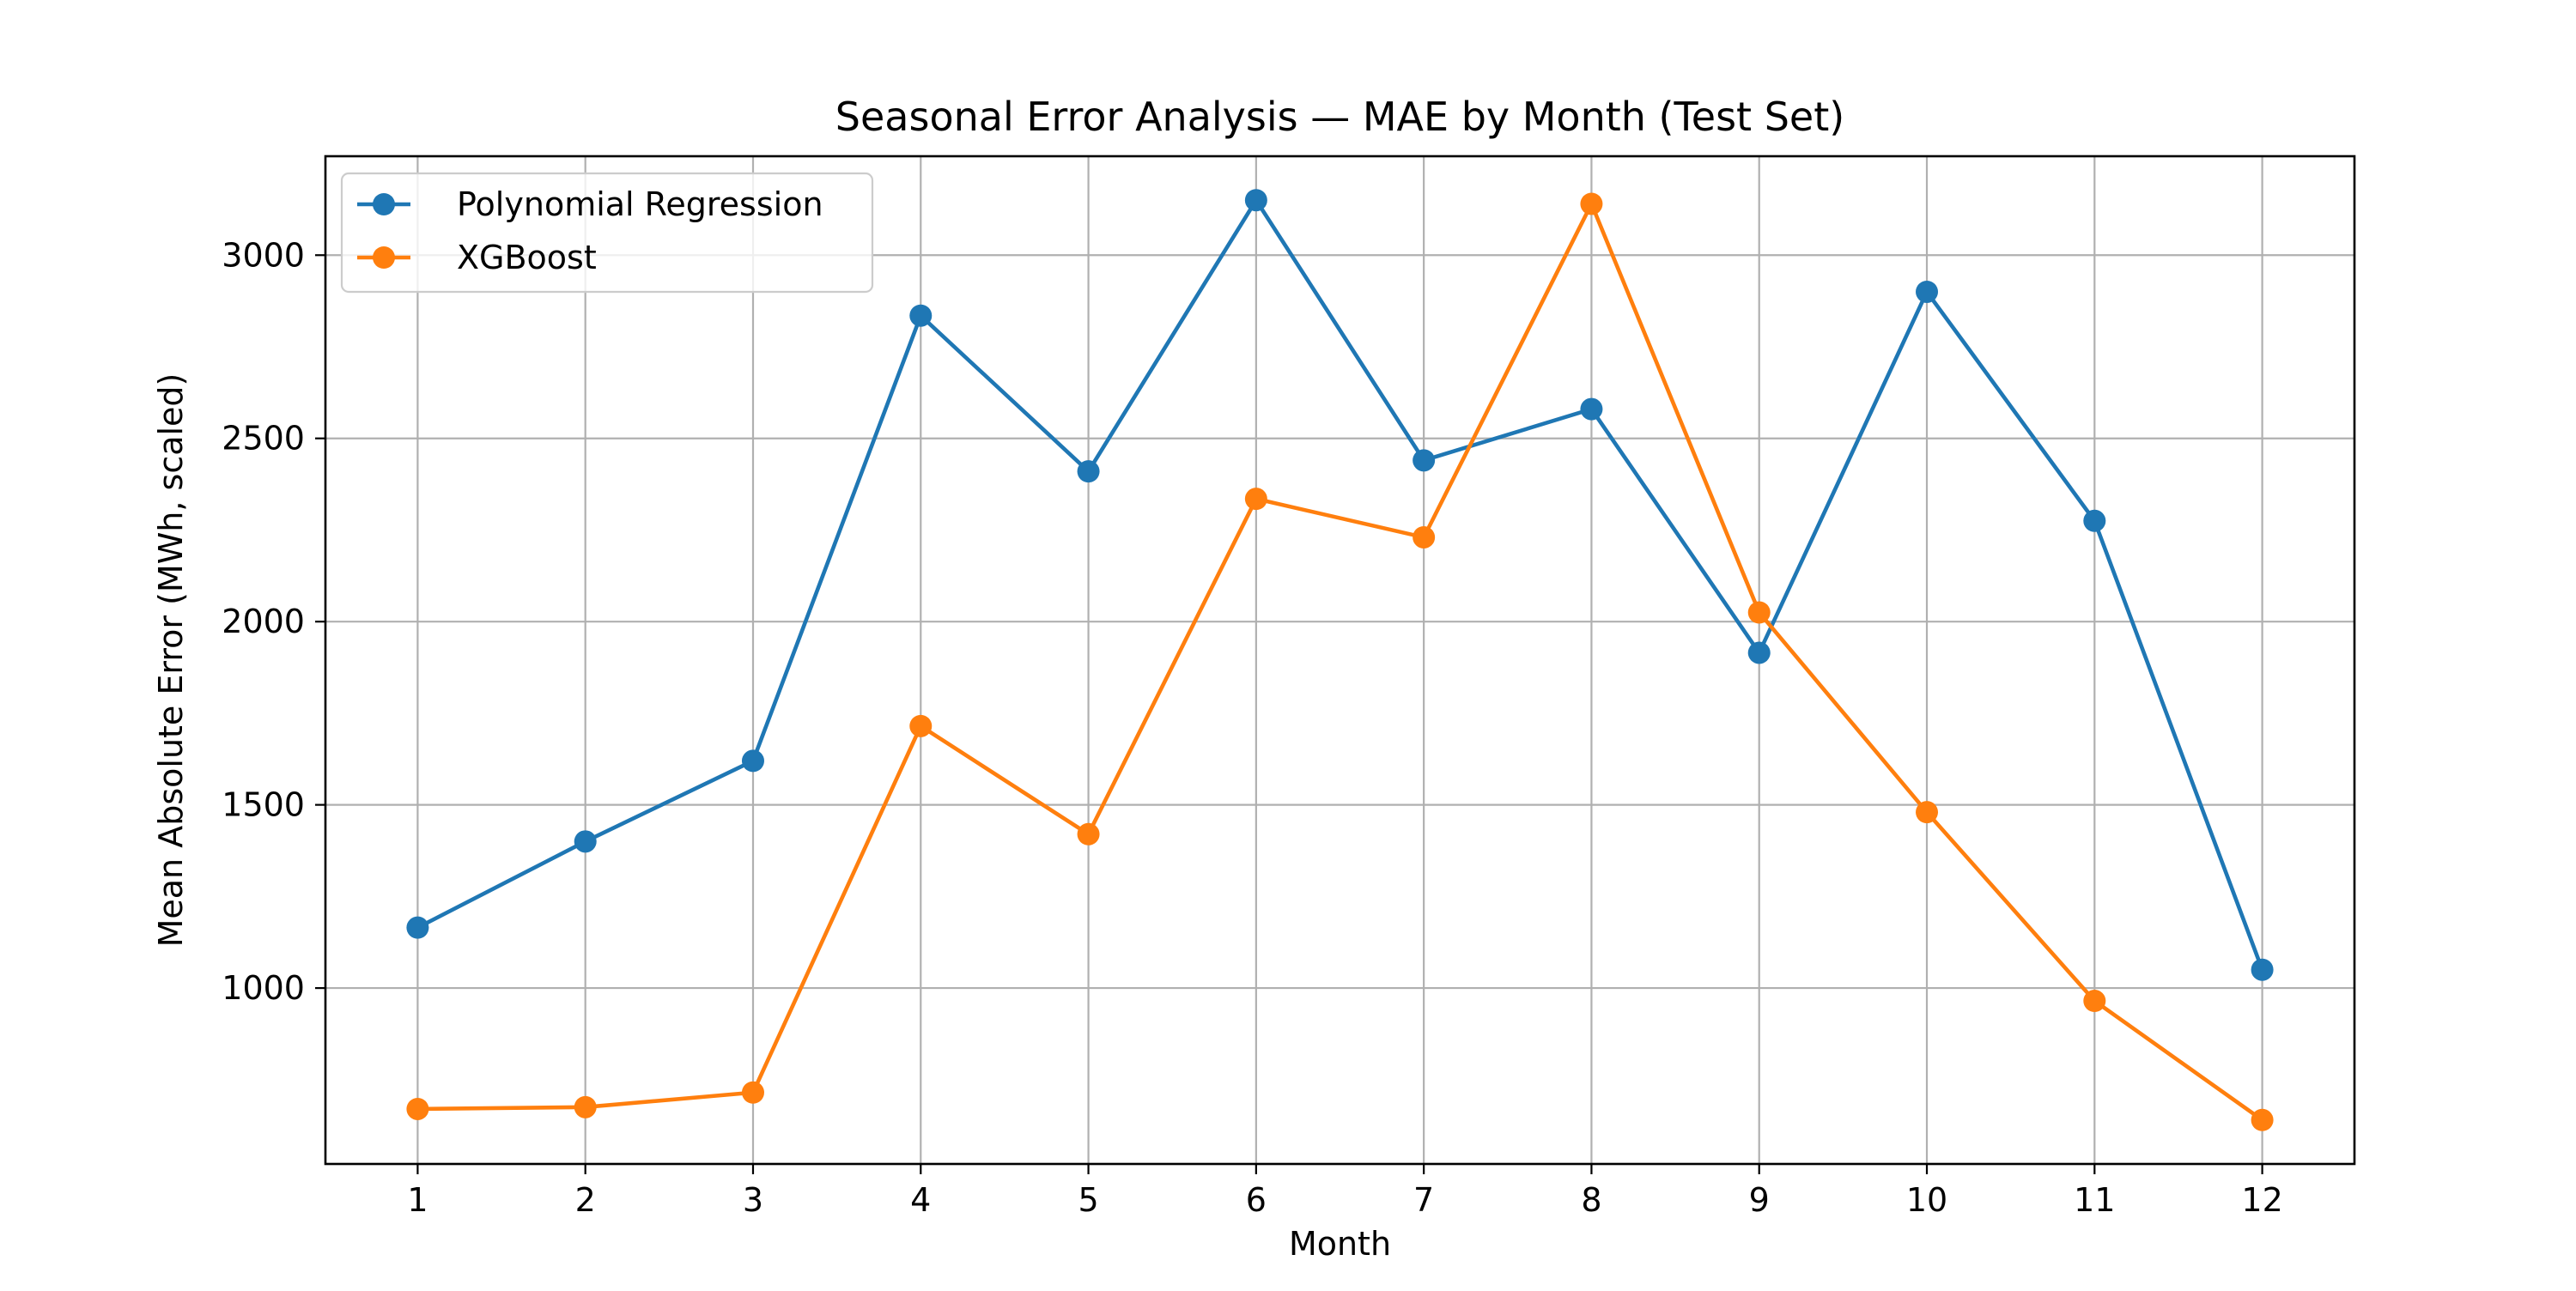 Image resolution: width=2576 pixels, height=1291 pixels. I want to click on legend-label: XGBoost, so click(527, 257).